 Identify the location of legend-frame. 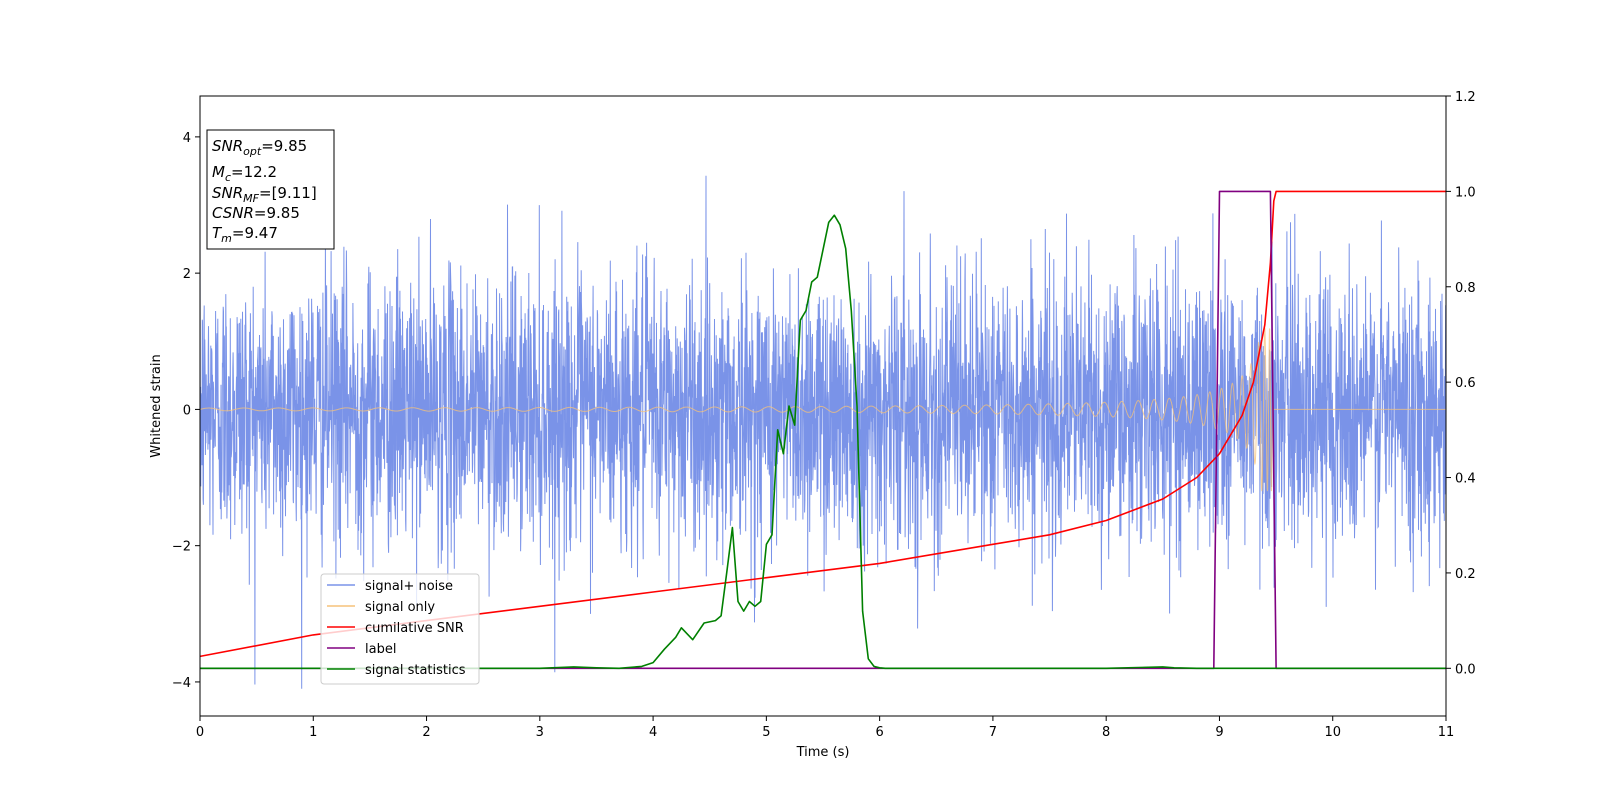
(400, 629).